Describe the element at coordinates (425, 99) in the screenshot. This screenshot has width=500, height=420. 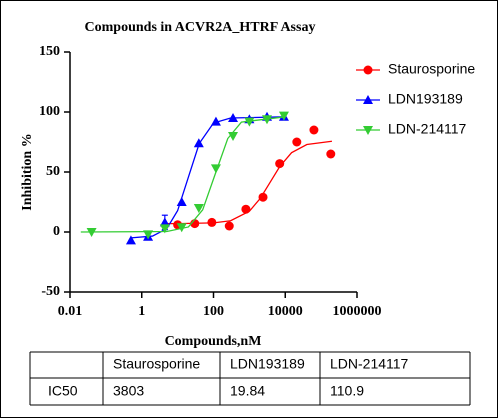
I see `legend-label: LDN193189` at that location.